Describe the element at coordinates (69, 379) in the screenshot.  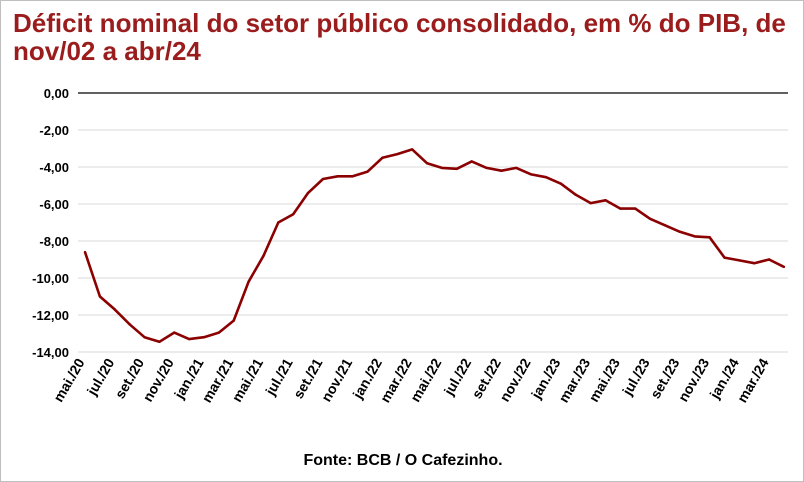
I see `x-tick-label: mai./20` at that location.